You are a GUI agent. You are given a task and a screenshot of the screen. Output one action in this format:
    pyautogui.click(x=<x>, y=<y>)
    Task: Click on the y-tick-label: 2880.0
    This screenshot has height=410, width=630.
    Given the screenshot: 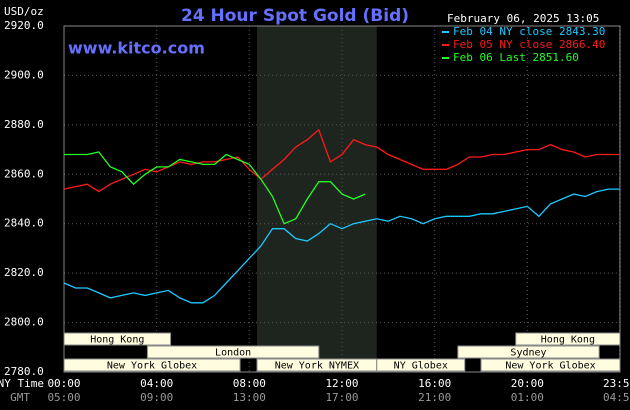 What is the action you would take?
    pyautogui.click(x=24, y=124)
    